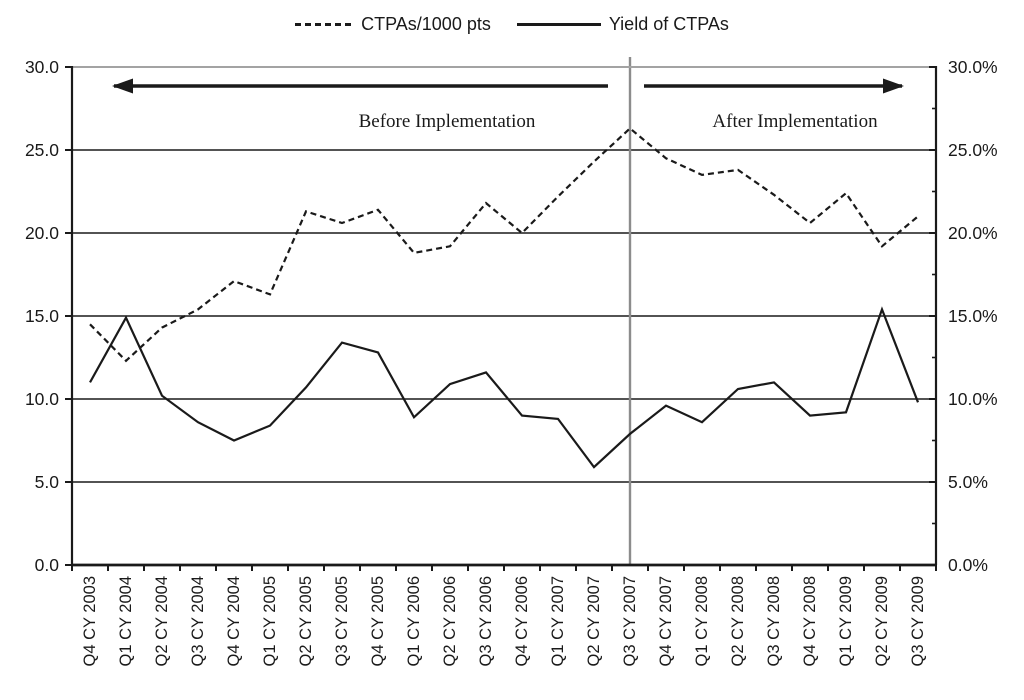 Image resolution: width=1024 pixels, height=700 pixels. What do you see at coordinates (893, 86) in the screenshot?
I see `after-arrow-head-icon` at bounding box center [893, 86].